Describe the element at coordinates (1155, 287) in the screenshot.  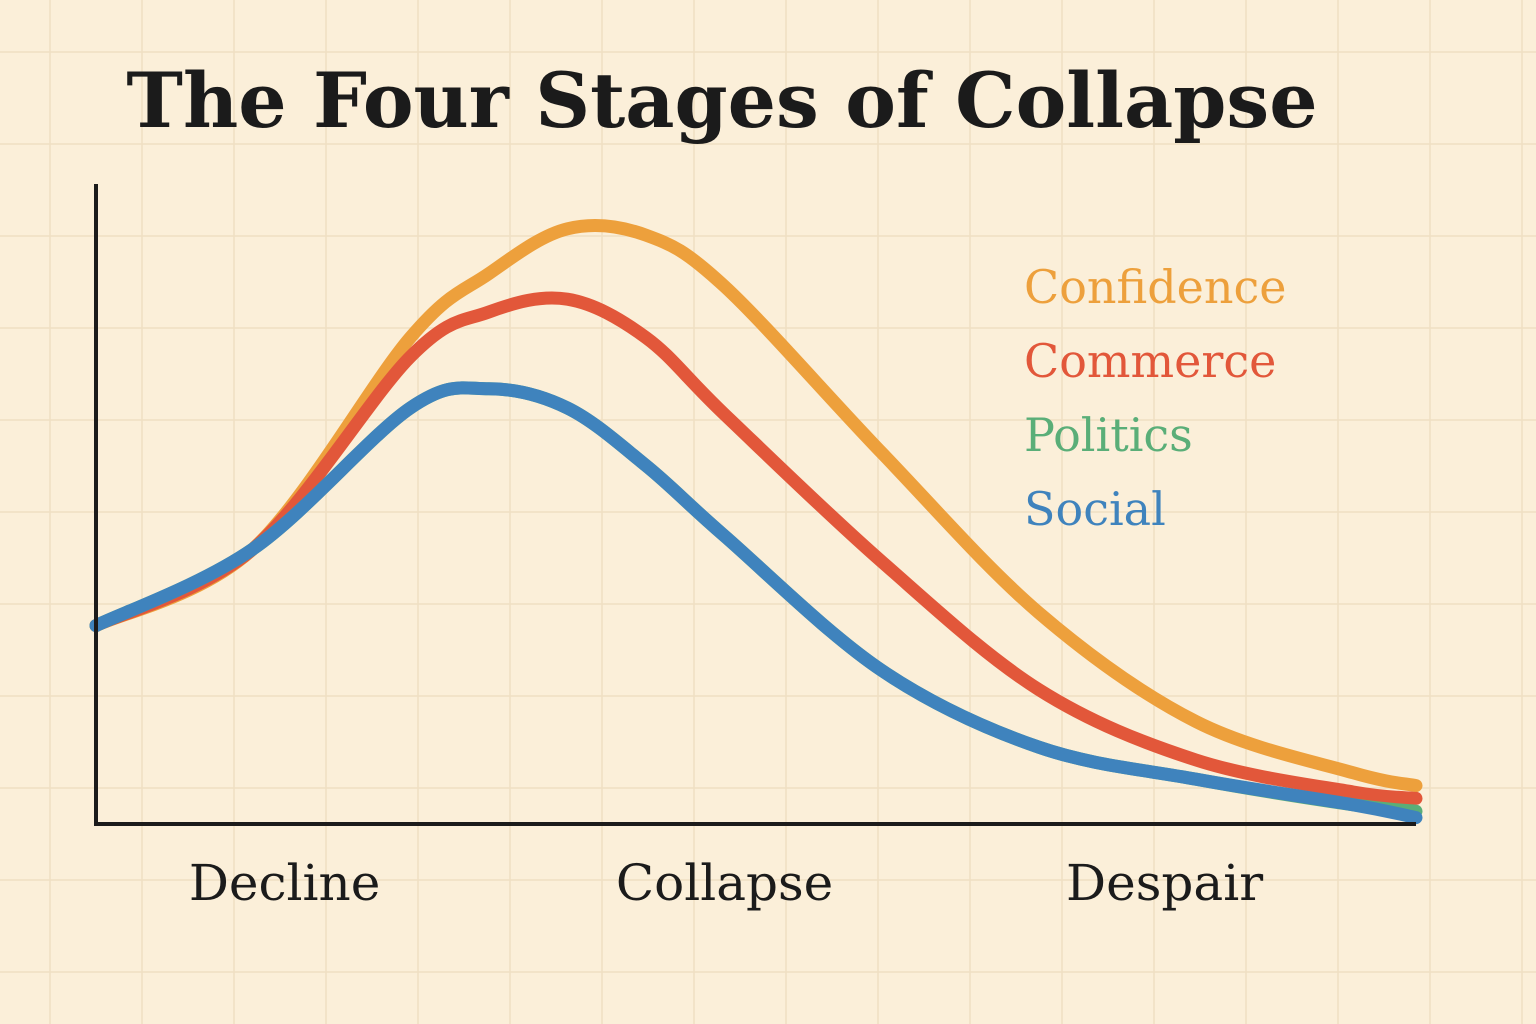
I see `legend-entry-confidence: Confidence` at that location.